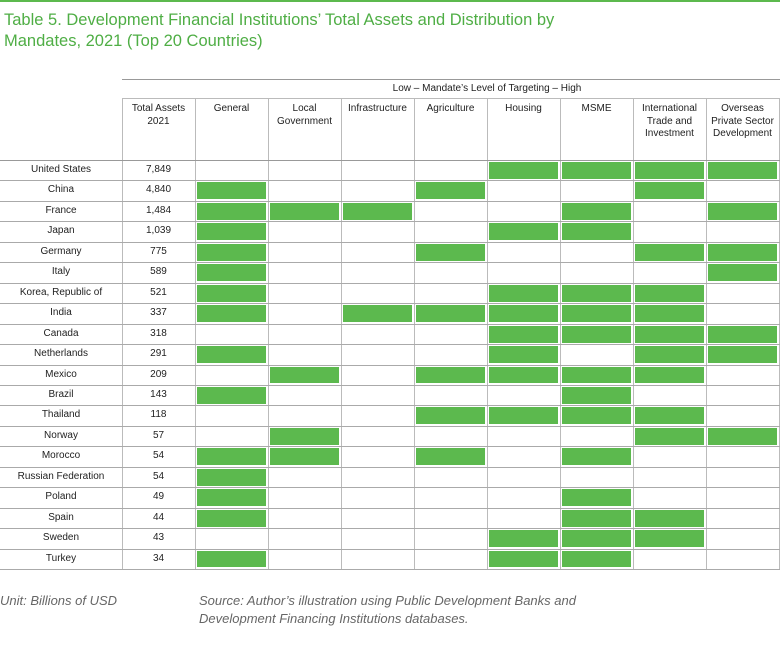  Describe the element at coordinates (61, 231) in the screenshot. I see `country-name: Japan` at that location.